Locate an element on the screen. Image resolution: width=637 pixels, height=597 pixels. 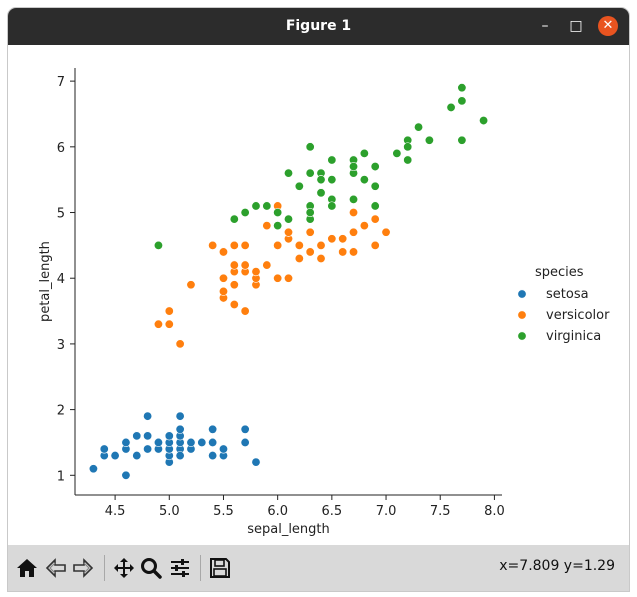
legend-label-versicolor: versicolor is located at coordinates (578, 315).